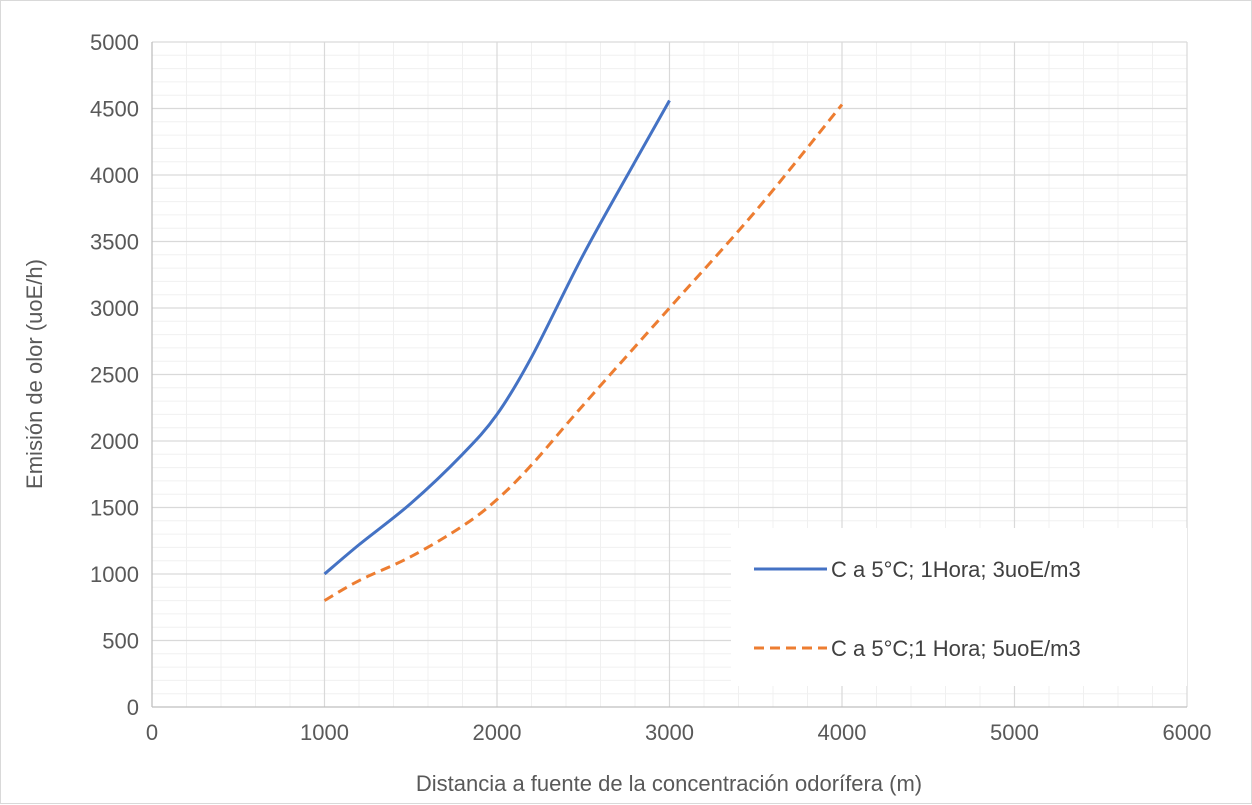 Image resolution: width=1252 pixels, height=805 pixels. What do you see at coordinates (114, 242) in the screenshot?
I see `y-tick-label: 3500` at bounding box center [114, 242].